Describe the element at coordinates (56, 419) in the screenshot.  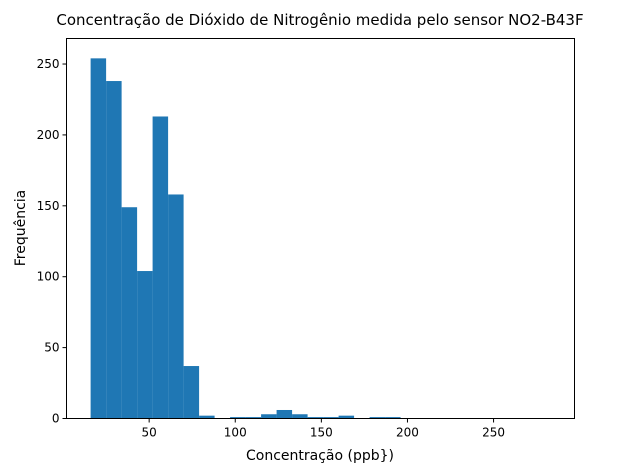
I see `y-tick-label: 0` at that location.